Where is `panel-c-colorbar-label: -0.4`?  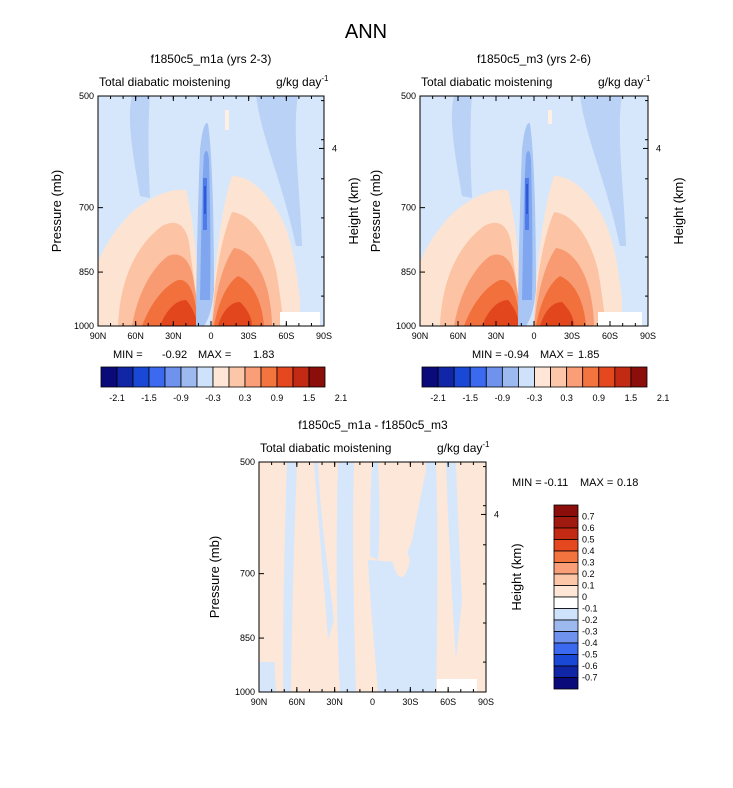 panel-c-colorbar-label: -0.4 is located at coordinates (590, 643).